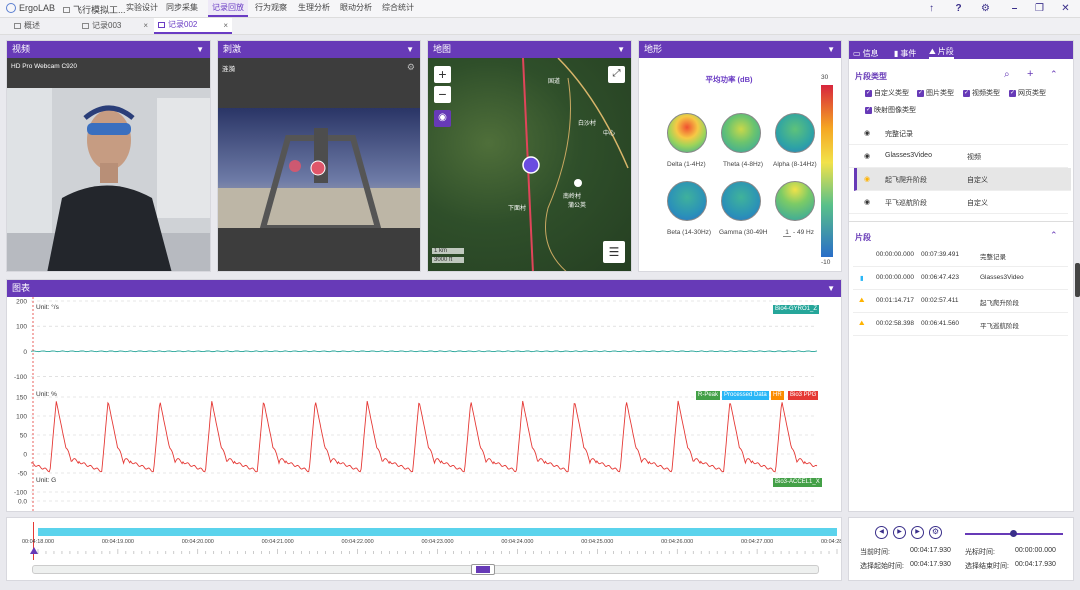 The image size is (1080, 590). I want to click on restore-icon: ❐, so click(1039, 8).